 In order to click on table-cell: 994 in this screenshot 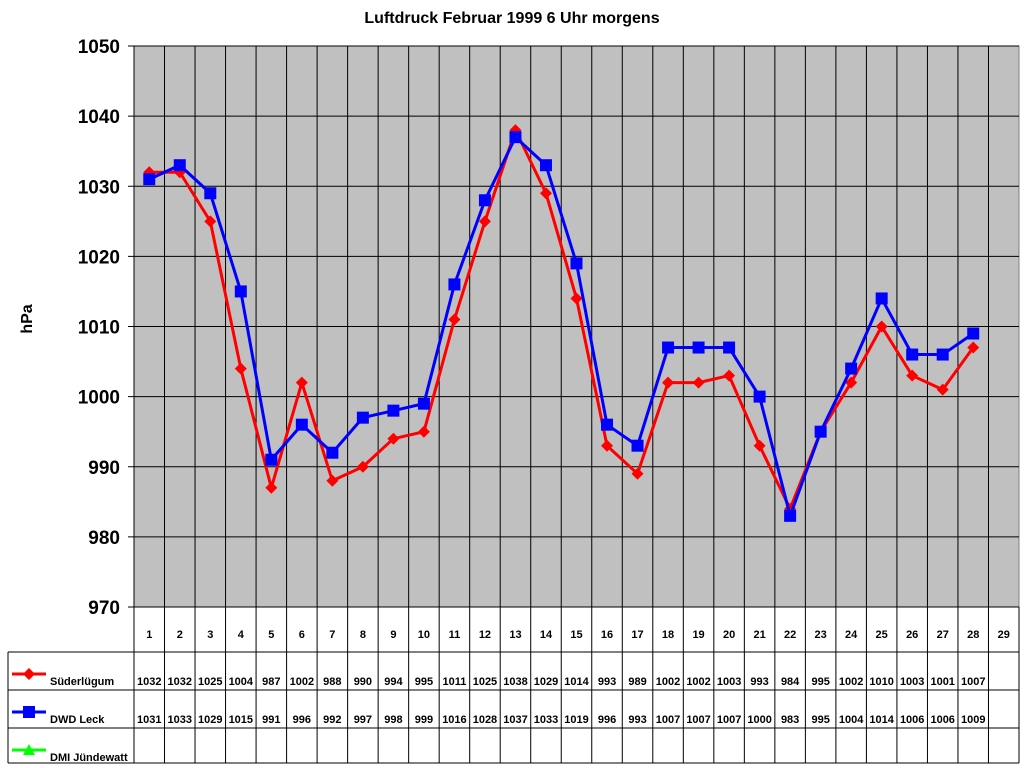, I will do `click(393, 682)`.